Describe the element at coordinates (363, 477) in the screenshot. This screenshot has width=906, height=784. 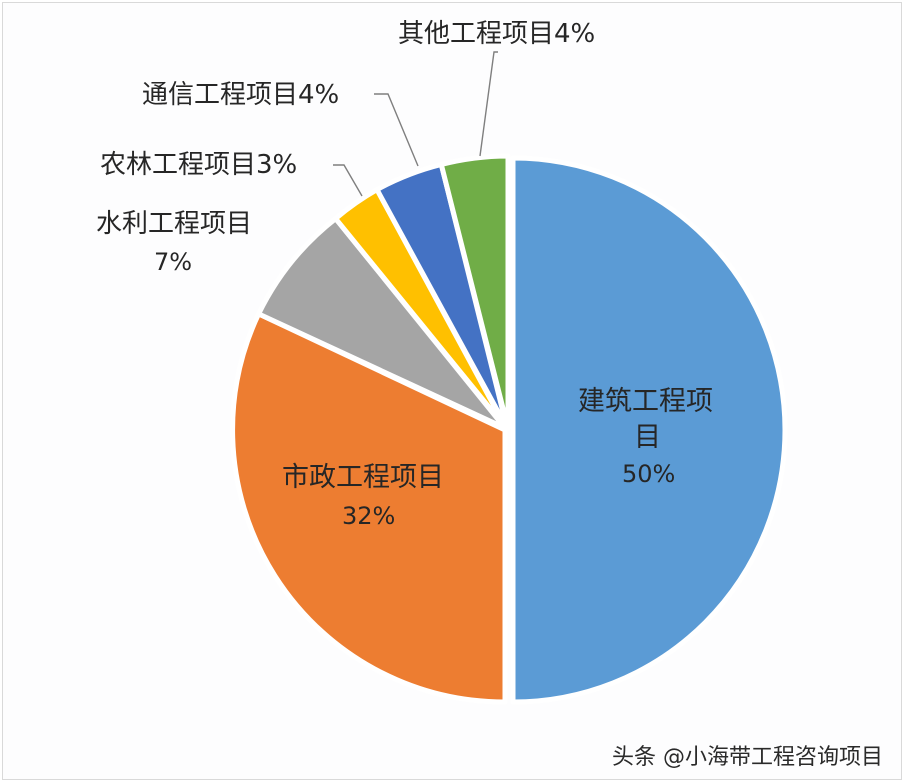
I see `label-shizheng-name: 市政工程项目` at that location.